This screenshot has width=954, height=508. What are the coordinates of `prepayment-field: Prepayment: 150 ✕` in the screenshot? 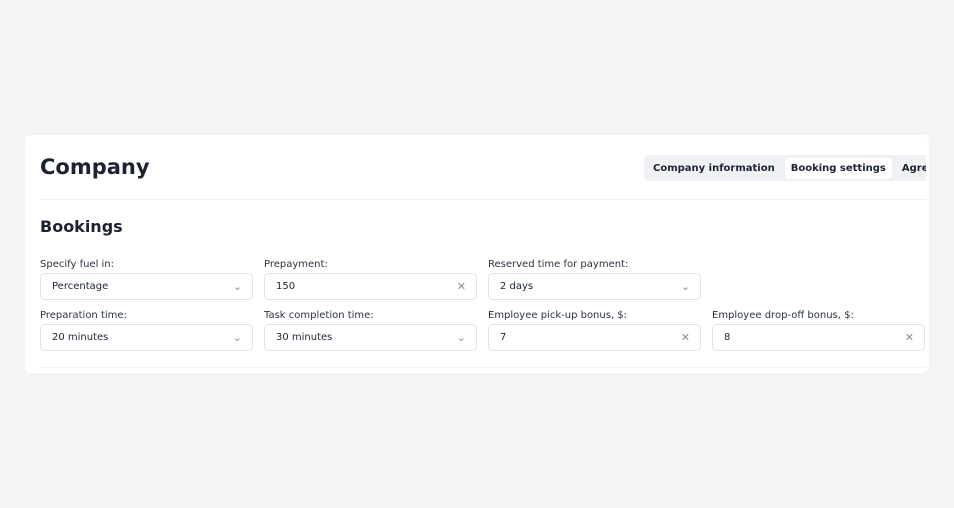 It's located at (370, 279).